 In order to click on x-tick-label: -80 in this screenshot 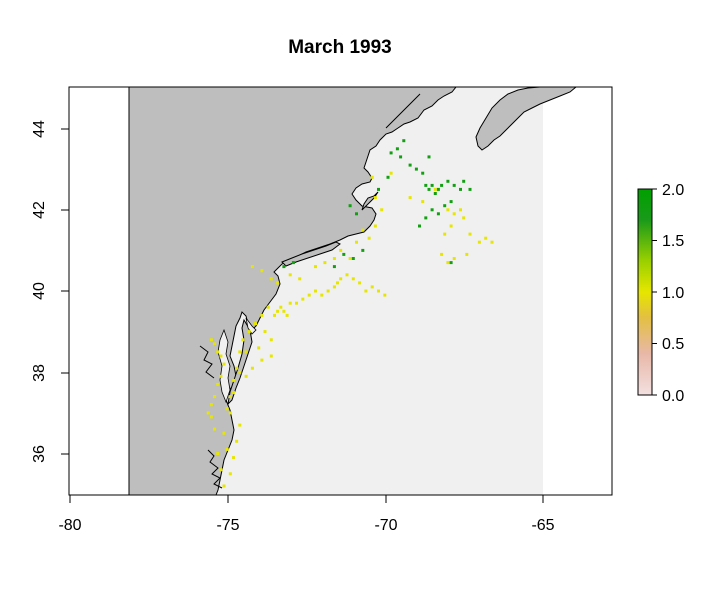, I will do `click(69, 525)`.